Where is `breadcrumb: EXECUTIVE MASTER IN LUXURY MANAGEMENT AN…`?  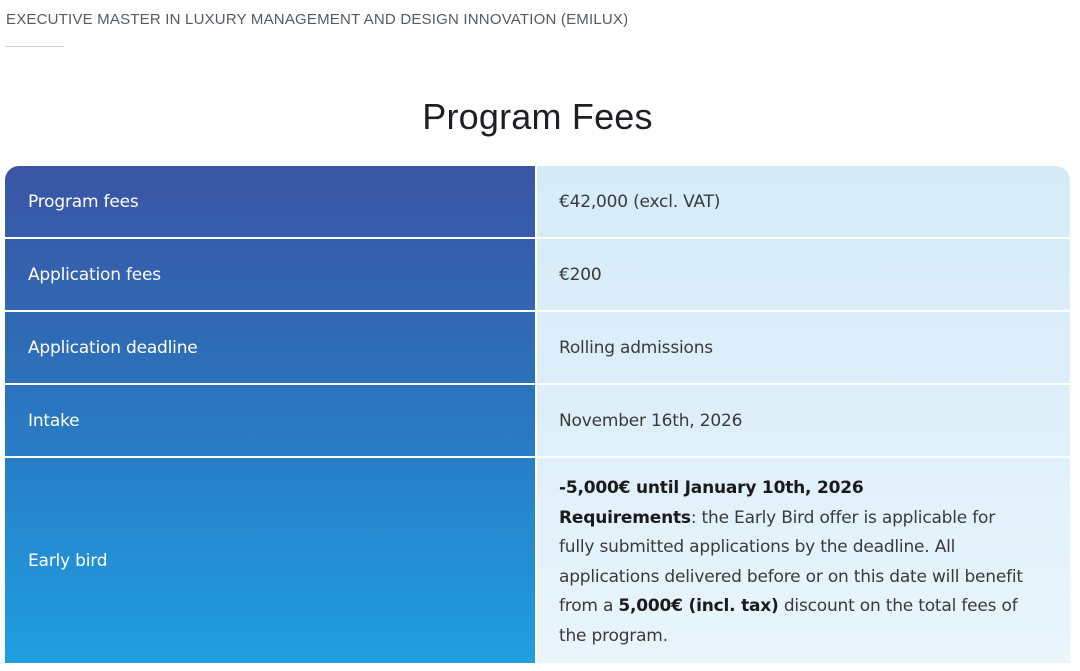
breadcrumb: EXECUTIVE MASTER IN LUXURY MANAGEMENT AN… is located at coordinates (317, 19).